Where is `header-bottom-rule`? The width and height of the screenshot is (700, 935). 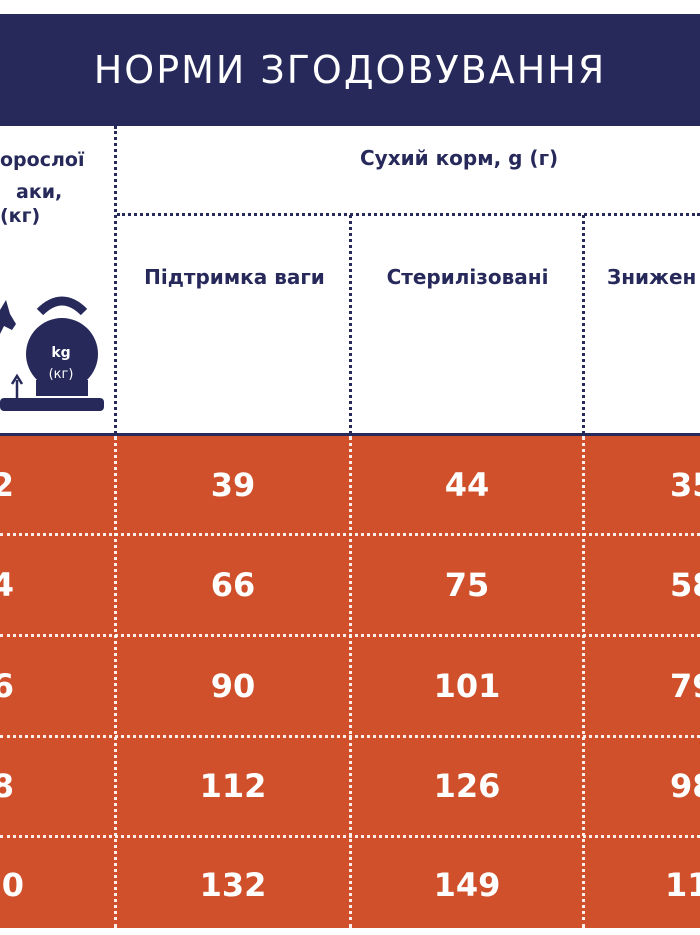
header-bottom-rule is located at coordinates (350, 434).